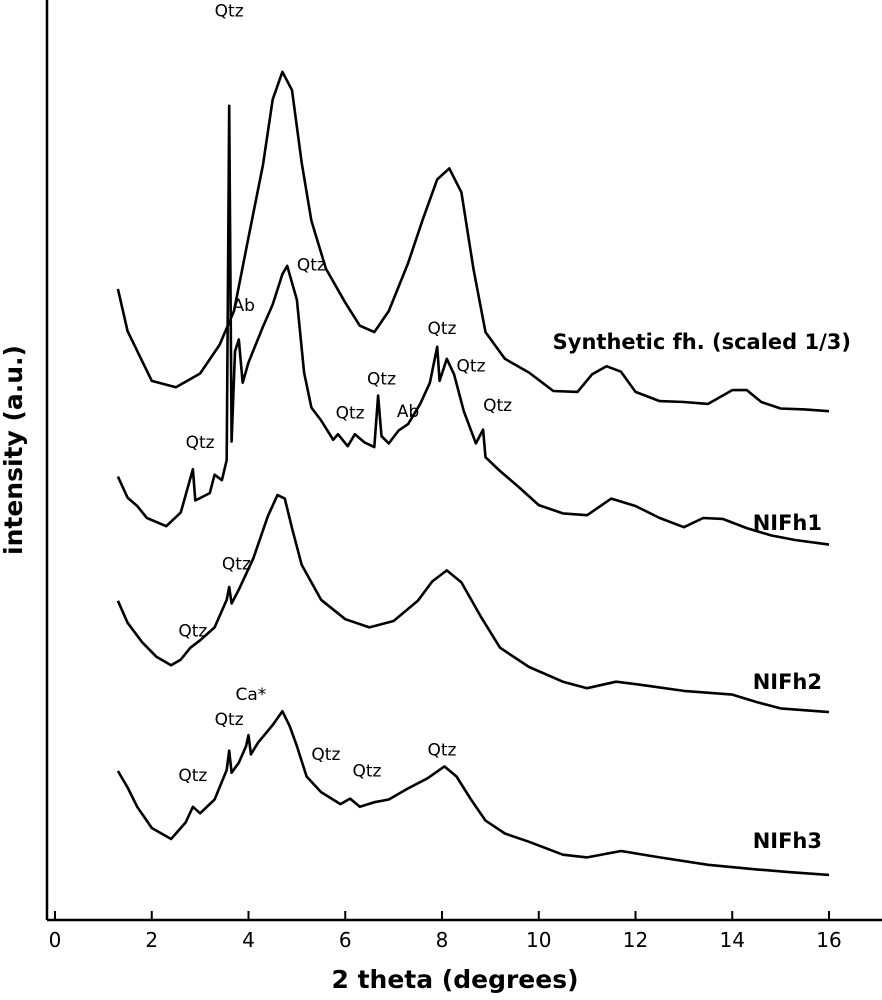 The width and height of the screenshot is (882, 1000). What do you see at coordinates (538, 940) in the screenshot?
I see `x-tick-label: 10` at bounding box center [538, 940].